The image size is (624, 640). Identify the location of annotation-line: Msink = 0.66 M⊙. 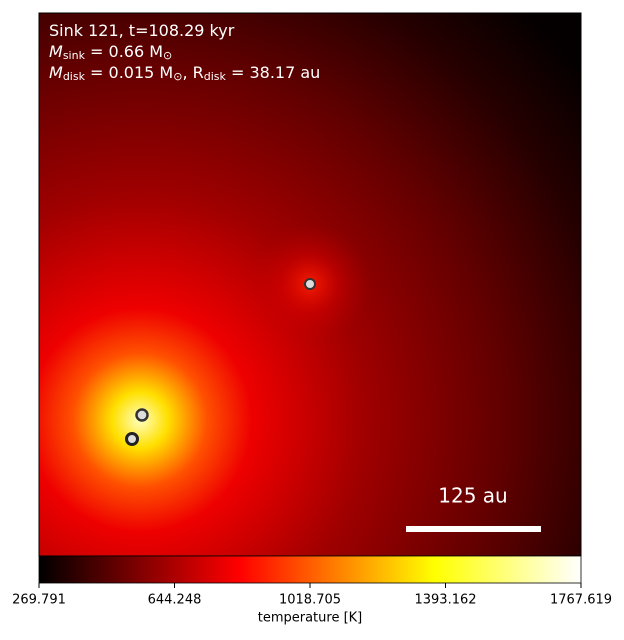
(110, 52).